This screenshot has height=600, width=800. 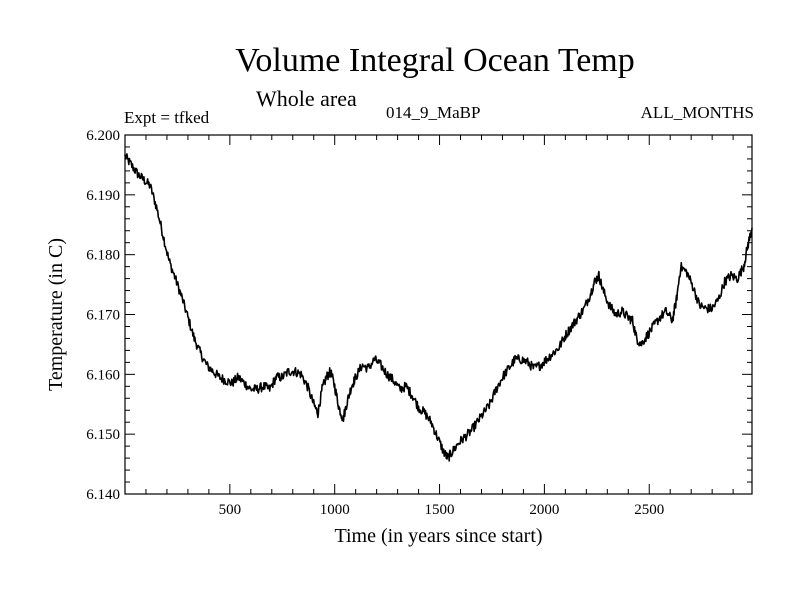 I want to click on y-tick-label: 6.190, so click(x=103, y=196).